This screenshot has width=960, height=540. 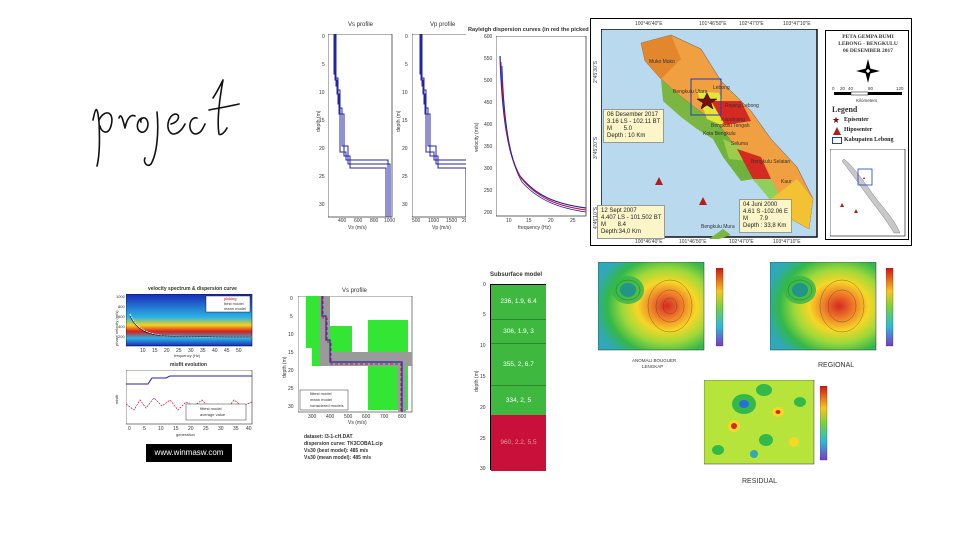 I want to click on inset-map, so click(x=868, y=193).